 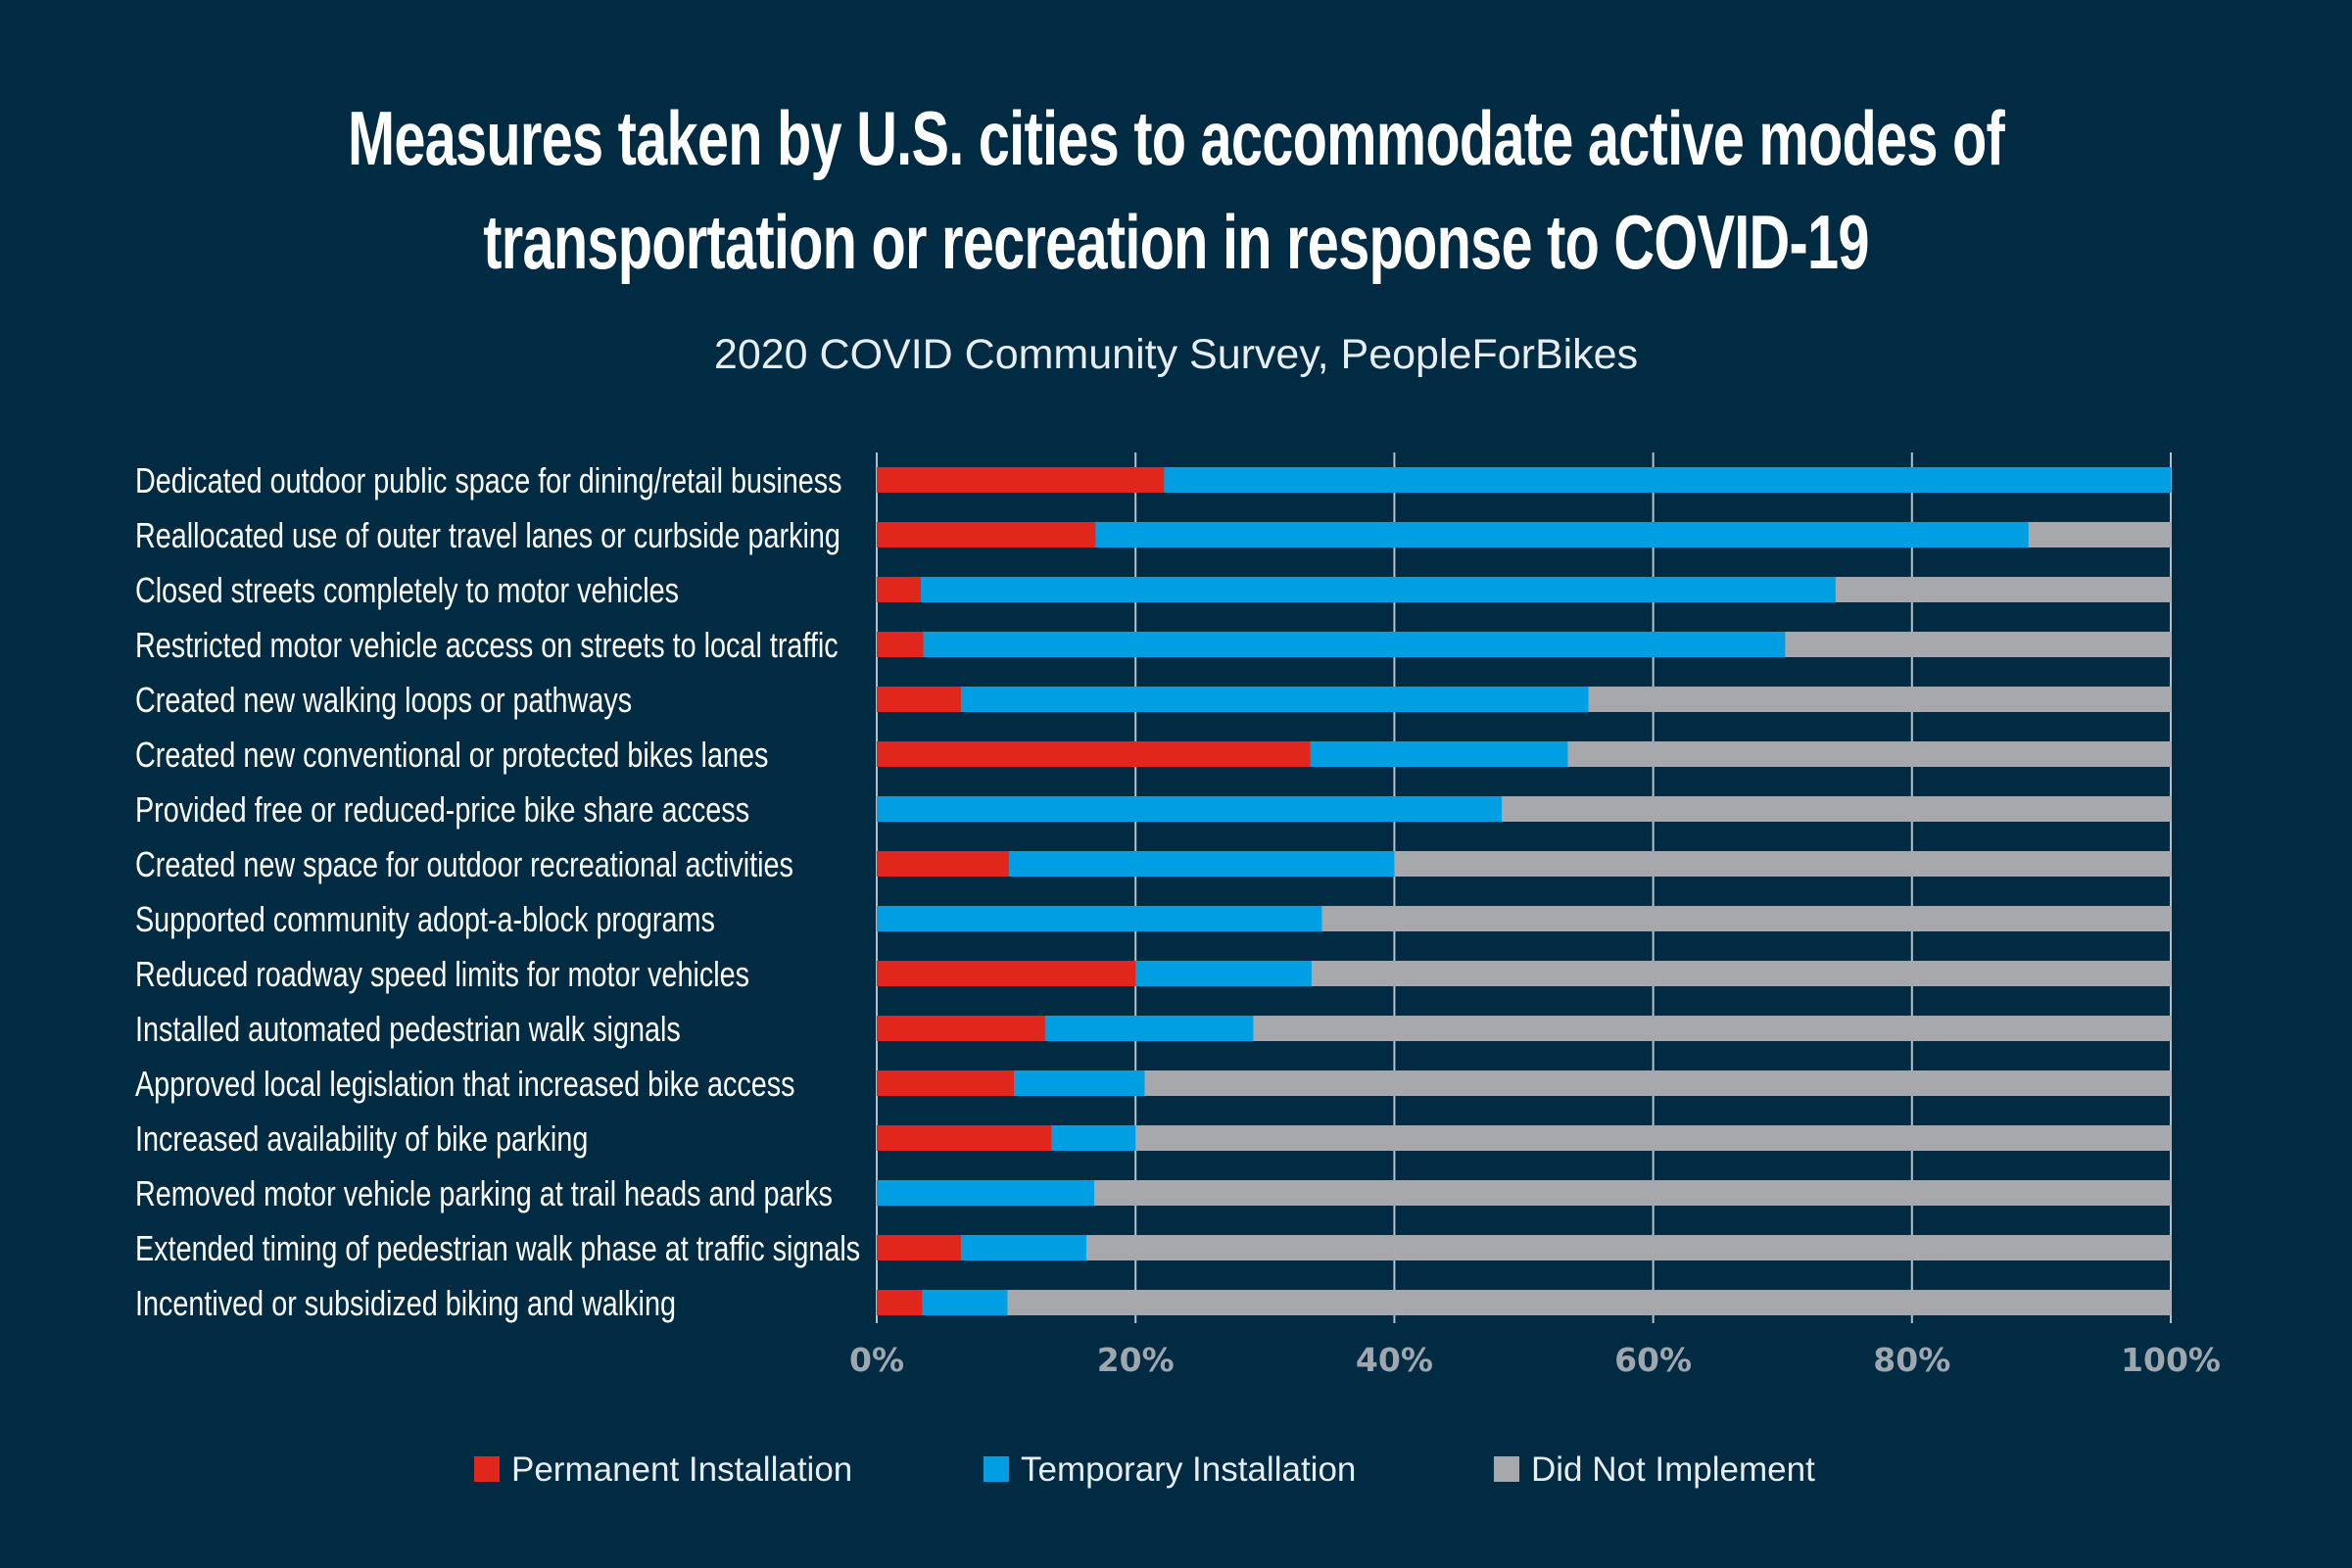 I want to click on category-label: Increased availability of bike parking, so click(x=361, y=1138).